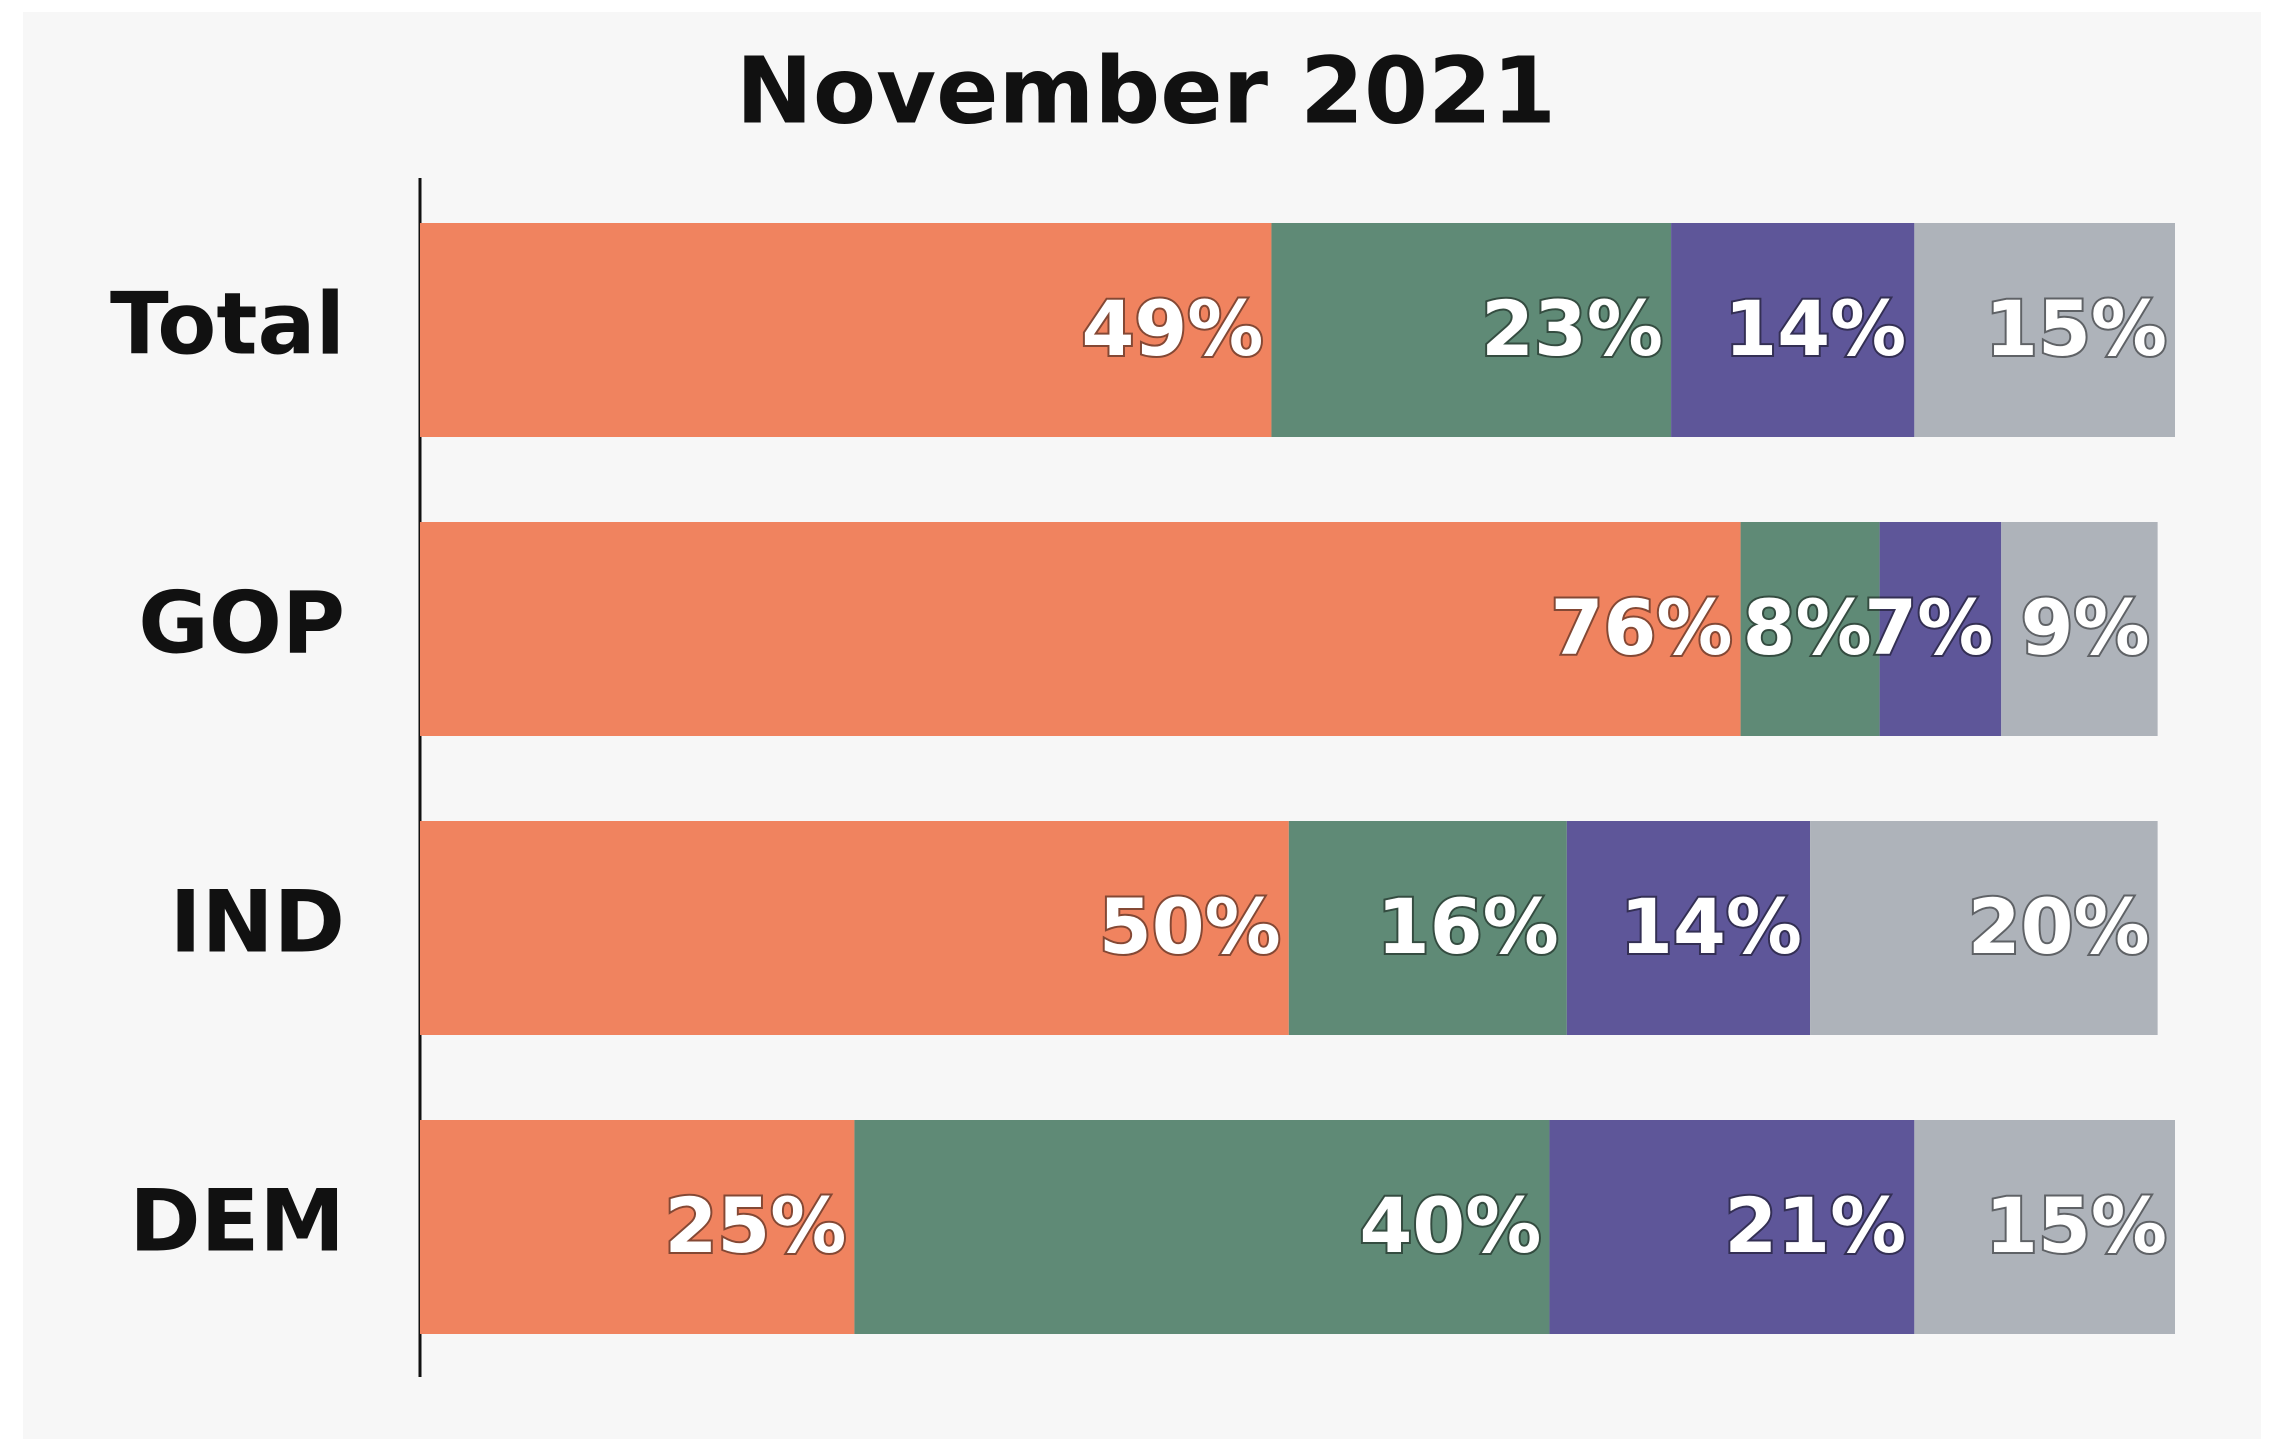 The height and width of the screenshot is (1441, 2284). Describe the element at coordinates (257, 922) in the screenshot. I see `y-tick-label: IND` at that location.